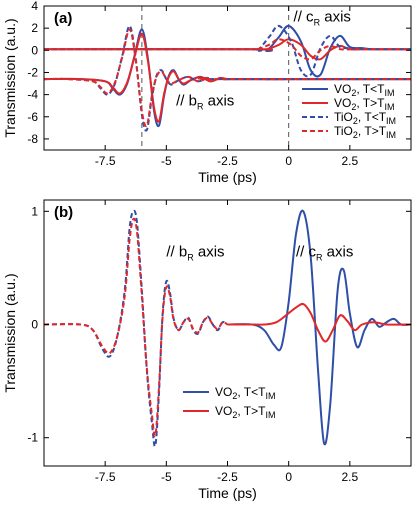  What do you see at coordinates (105, 161) in the screenshot?
I see `panel-a-xtick-label: -7.5` at bounding box center [105, 161].